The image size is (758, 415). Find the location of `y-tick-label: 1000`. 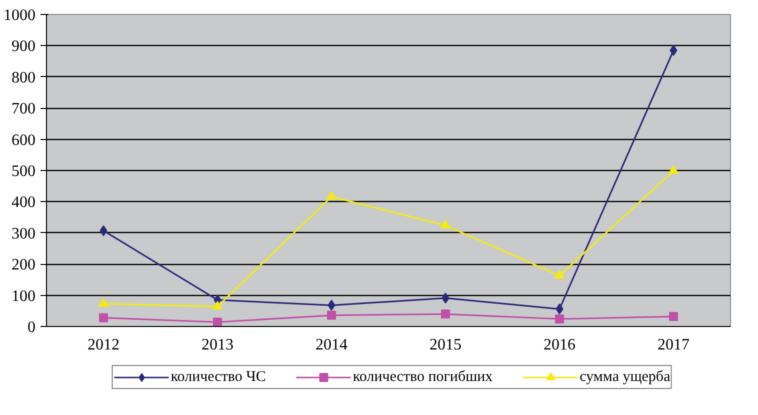

y-tick-label: 1000 is located at coordinates (20, 15).